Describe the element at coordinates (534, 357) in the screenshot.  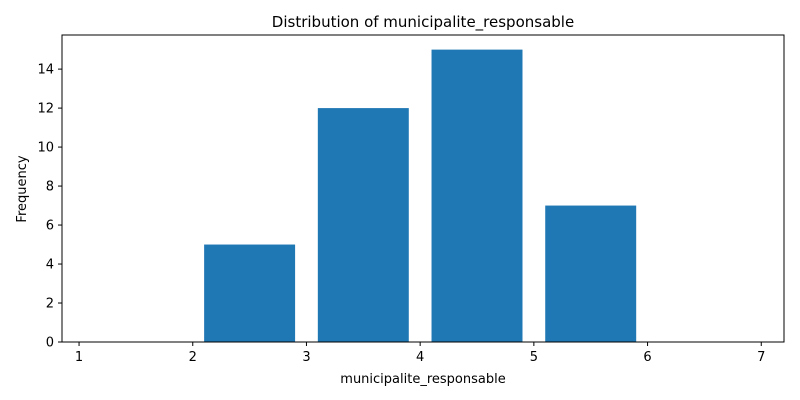
I see `x-tick-label: 5` at that location.